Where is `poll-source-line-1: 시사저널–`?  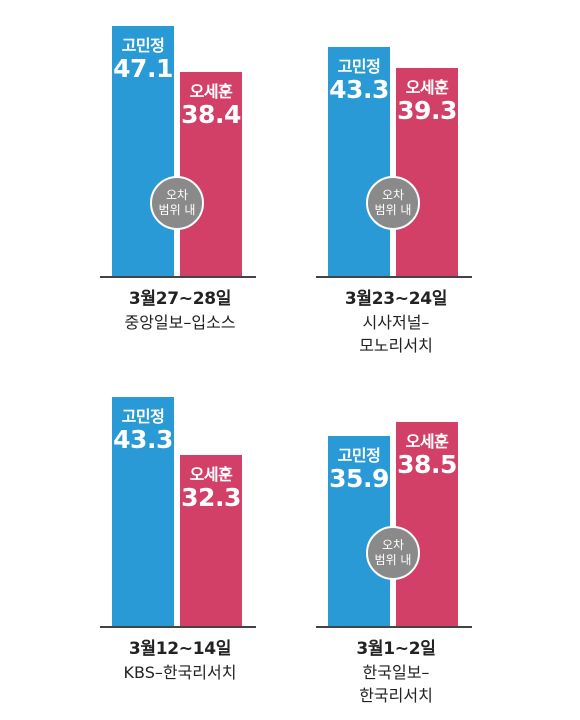
poll-source-line-1: 시사저널– is located at coordinates (396, 322).